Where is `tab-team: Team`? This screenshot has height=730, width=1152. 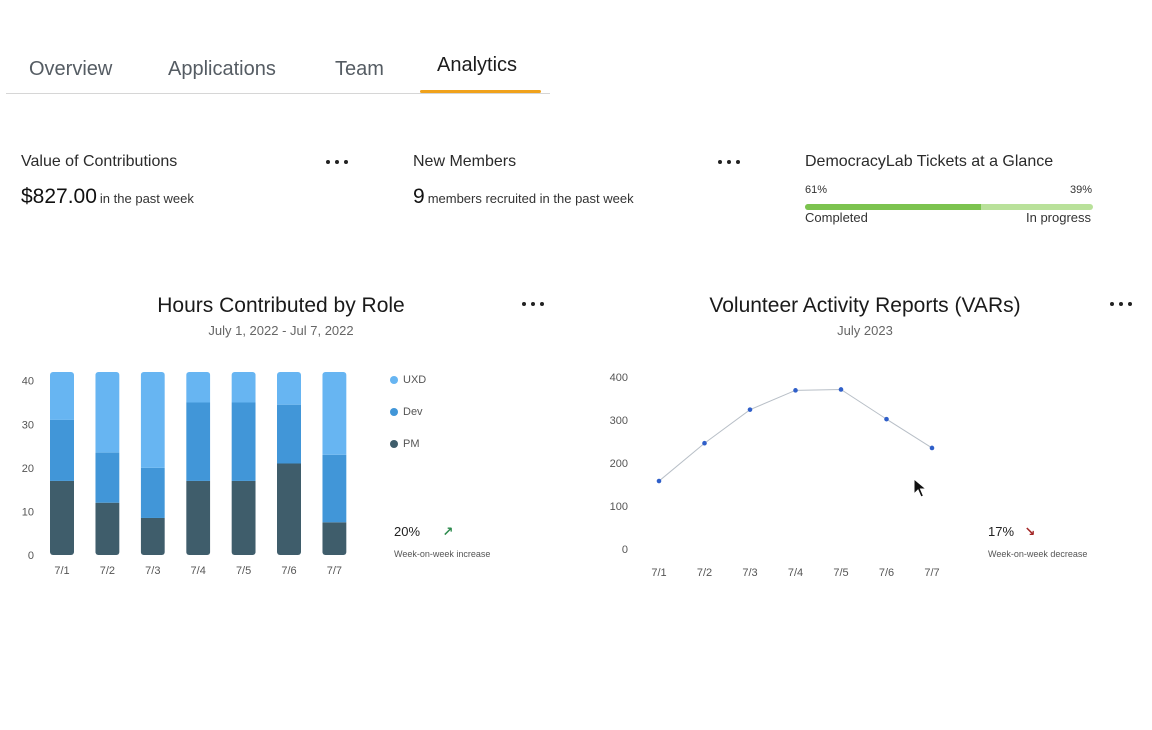 tab-team: Team is located at coordinates (359, 69).